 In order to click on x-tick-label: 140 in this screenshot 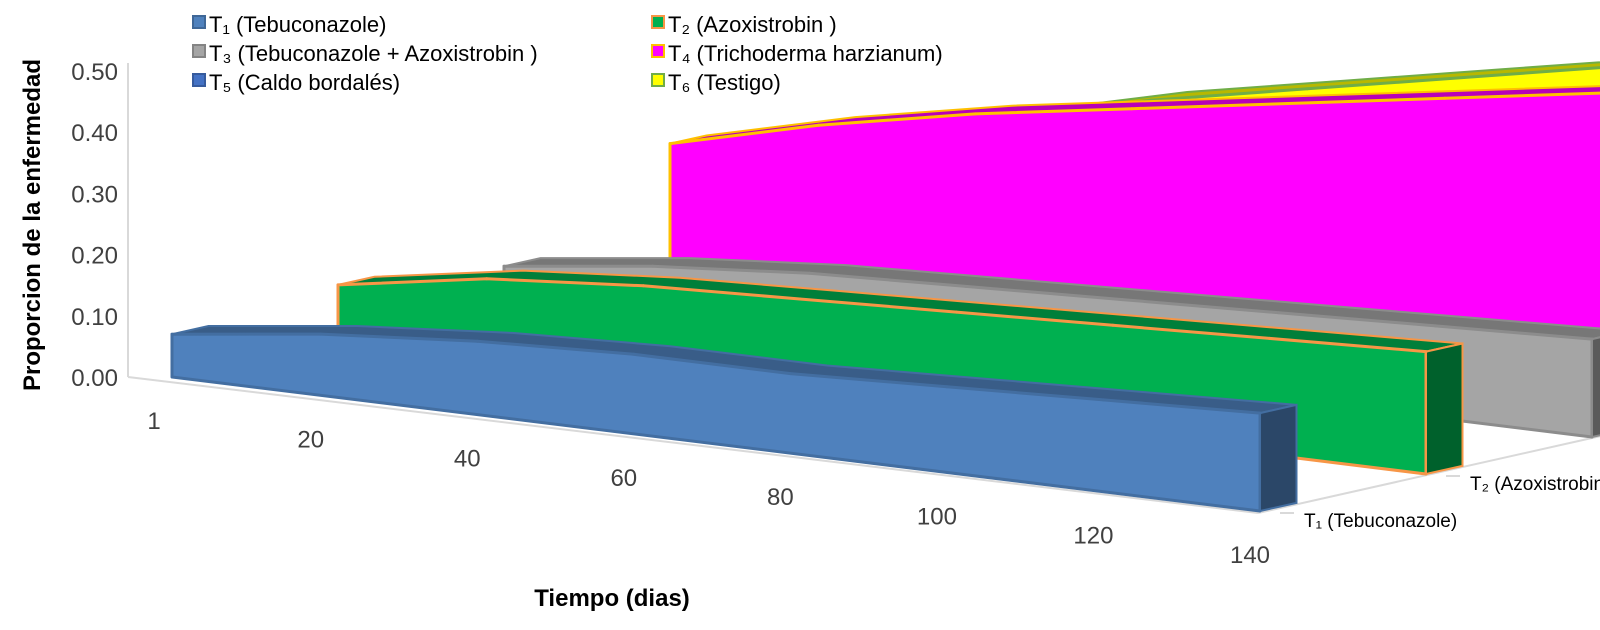, I will do `click(1250, 555)`.